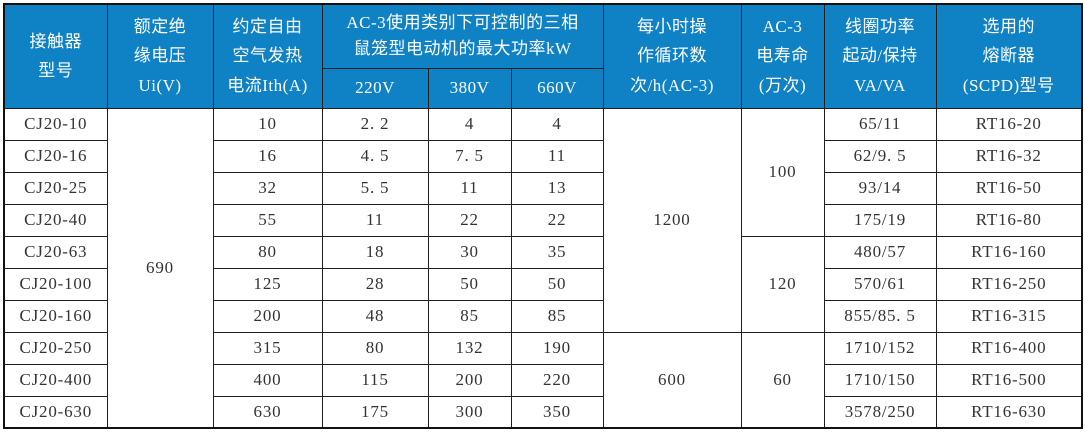  Describe the element at coordinates (1009, 380) in the screenshot. I see `cell-fuse: RT16-500` at that location.